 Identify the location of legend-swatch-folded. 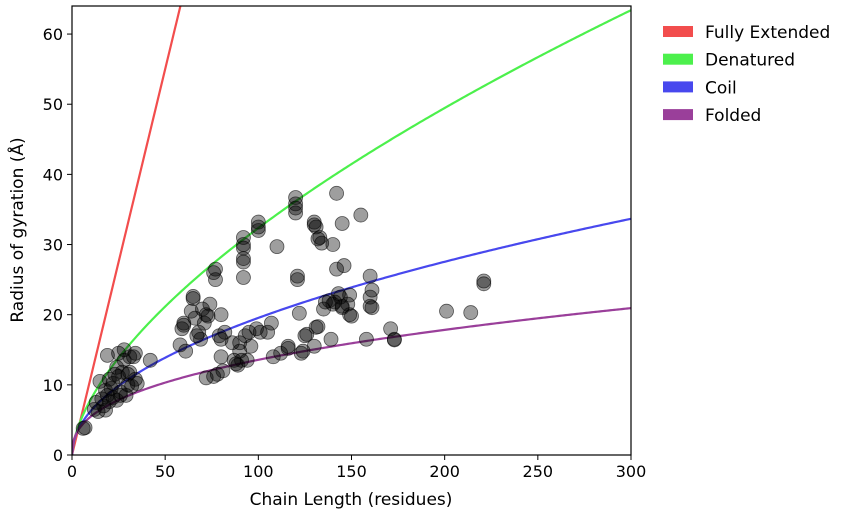
(678, 115).